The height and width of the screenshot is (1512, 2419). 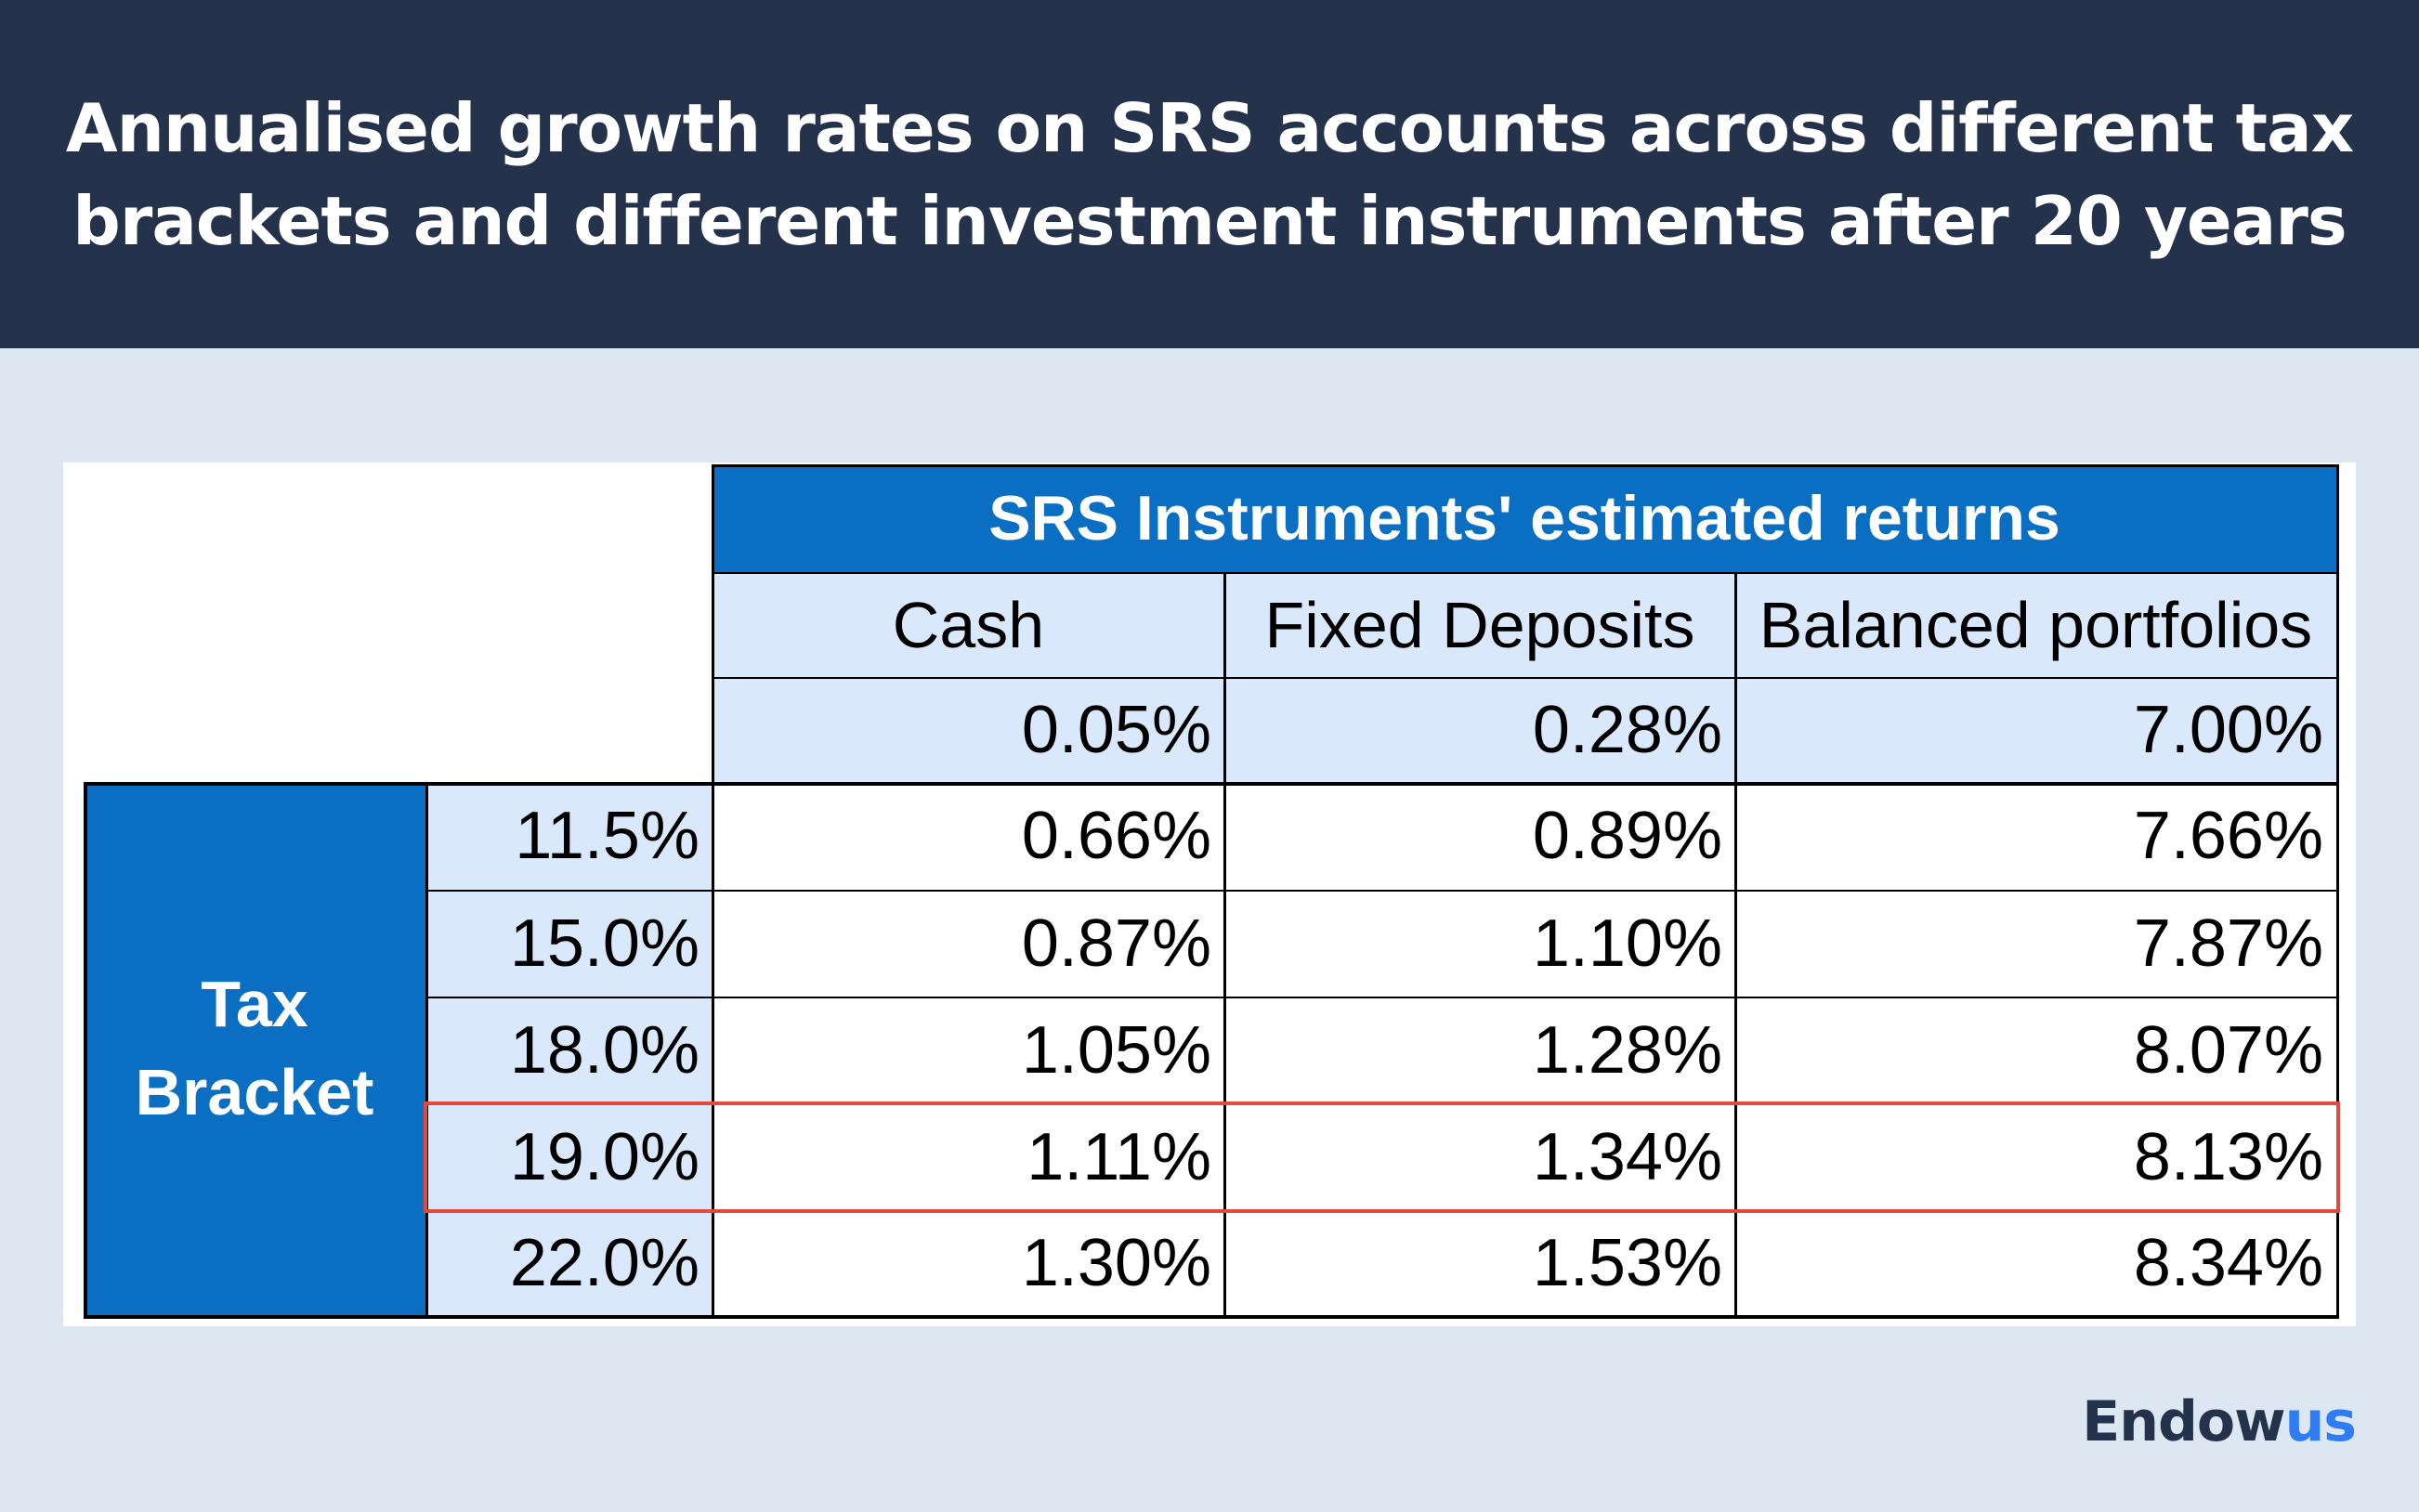 What do you see at coordinates (1479, 1157) in the screenshot?
I see `return-cell: 1.34%` at bounding box center [1479, 1157].